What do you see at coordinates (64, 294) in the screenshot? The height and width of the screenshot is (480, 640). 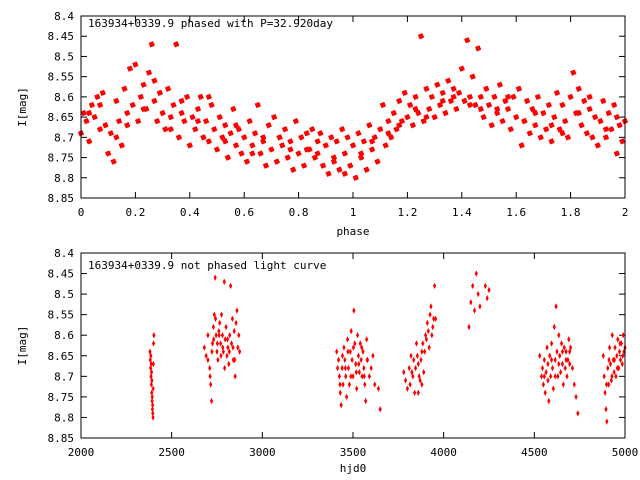 I see `y-tick-label: 8.5` at bounding box center [64, 294].